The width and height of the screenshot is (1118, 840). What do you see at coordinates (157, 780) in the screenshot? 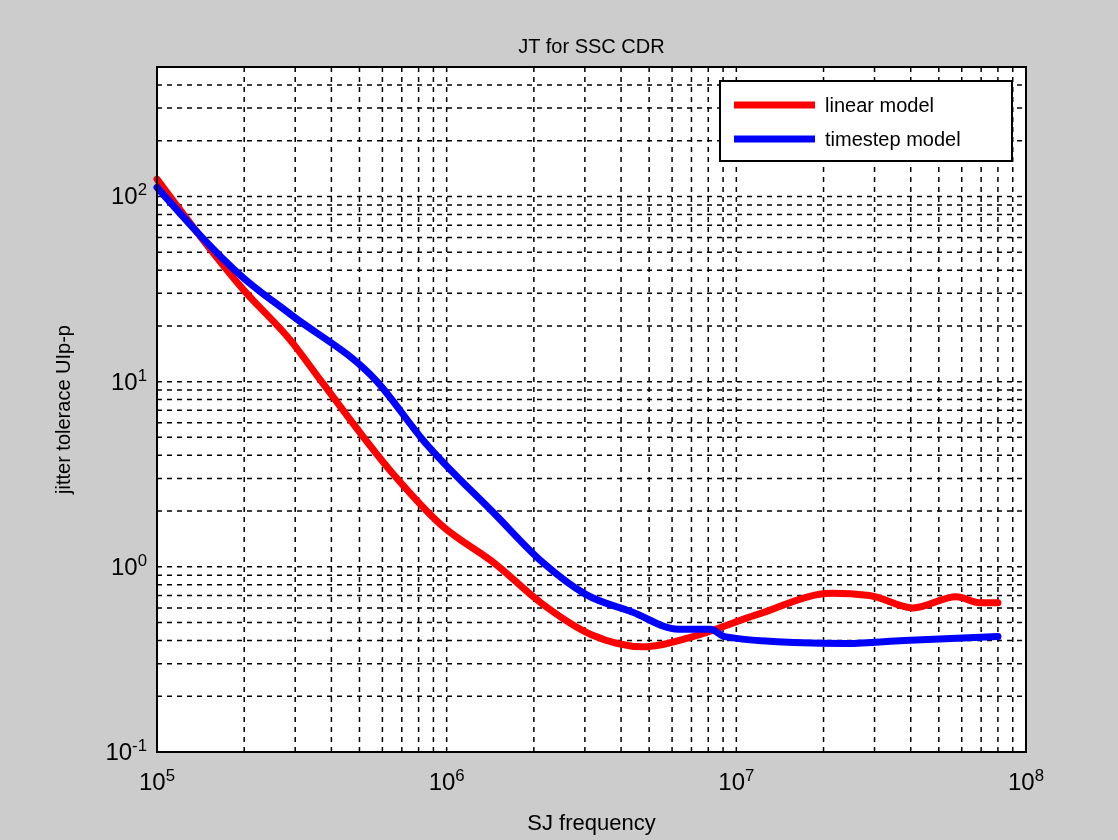
I see `x-tick-label: 10$^{5}$` at bounding box center [157, 780].